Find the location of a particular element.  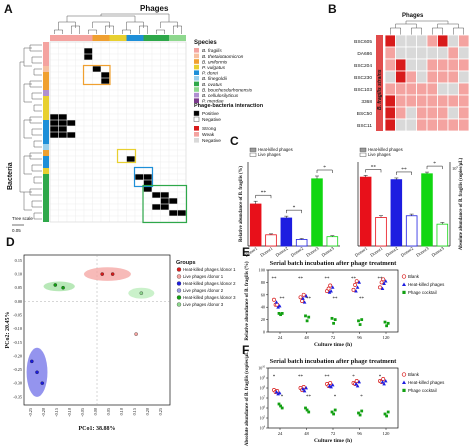

sample-point is located at coordinates (42, 383).